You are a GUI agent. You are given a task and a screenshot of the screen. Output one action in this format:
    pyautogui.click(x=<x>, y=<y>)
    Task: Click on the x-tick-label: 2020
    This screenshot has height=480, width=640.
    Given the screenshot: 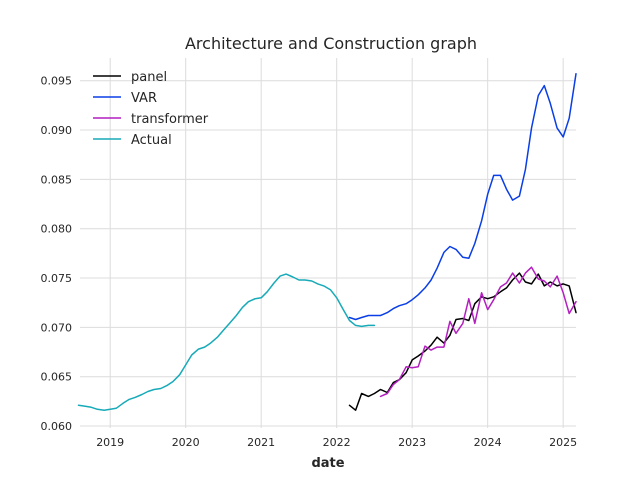 What is the action you would take?
    pyautogui.click(x=186, y=442)
    